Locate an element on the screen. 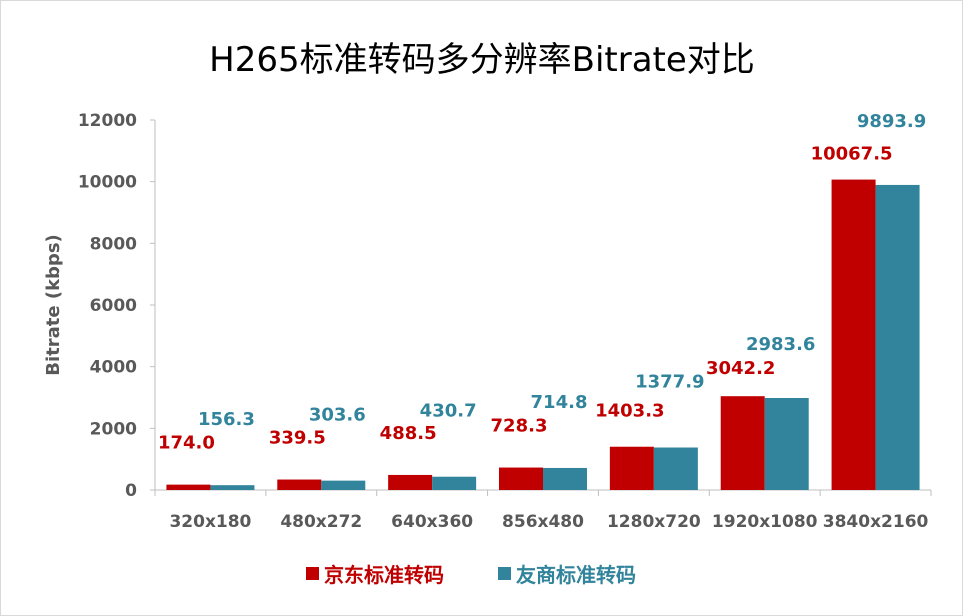  x-tick-label: 480x272 is located at coordinates (321, 522).